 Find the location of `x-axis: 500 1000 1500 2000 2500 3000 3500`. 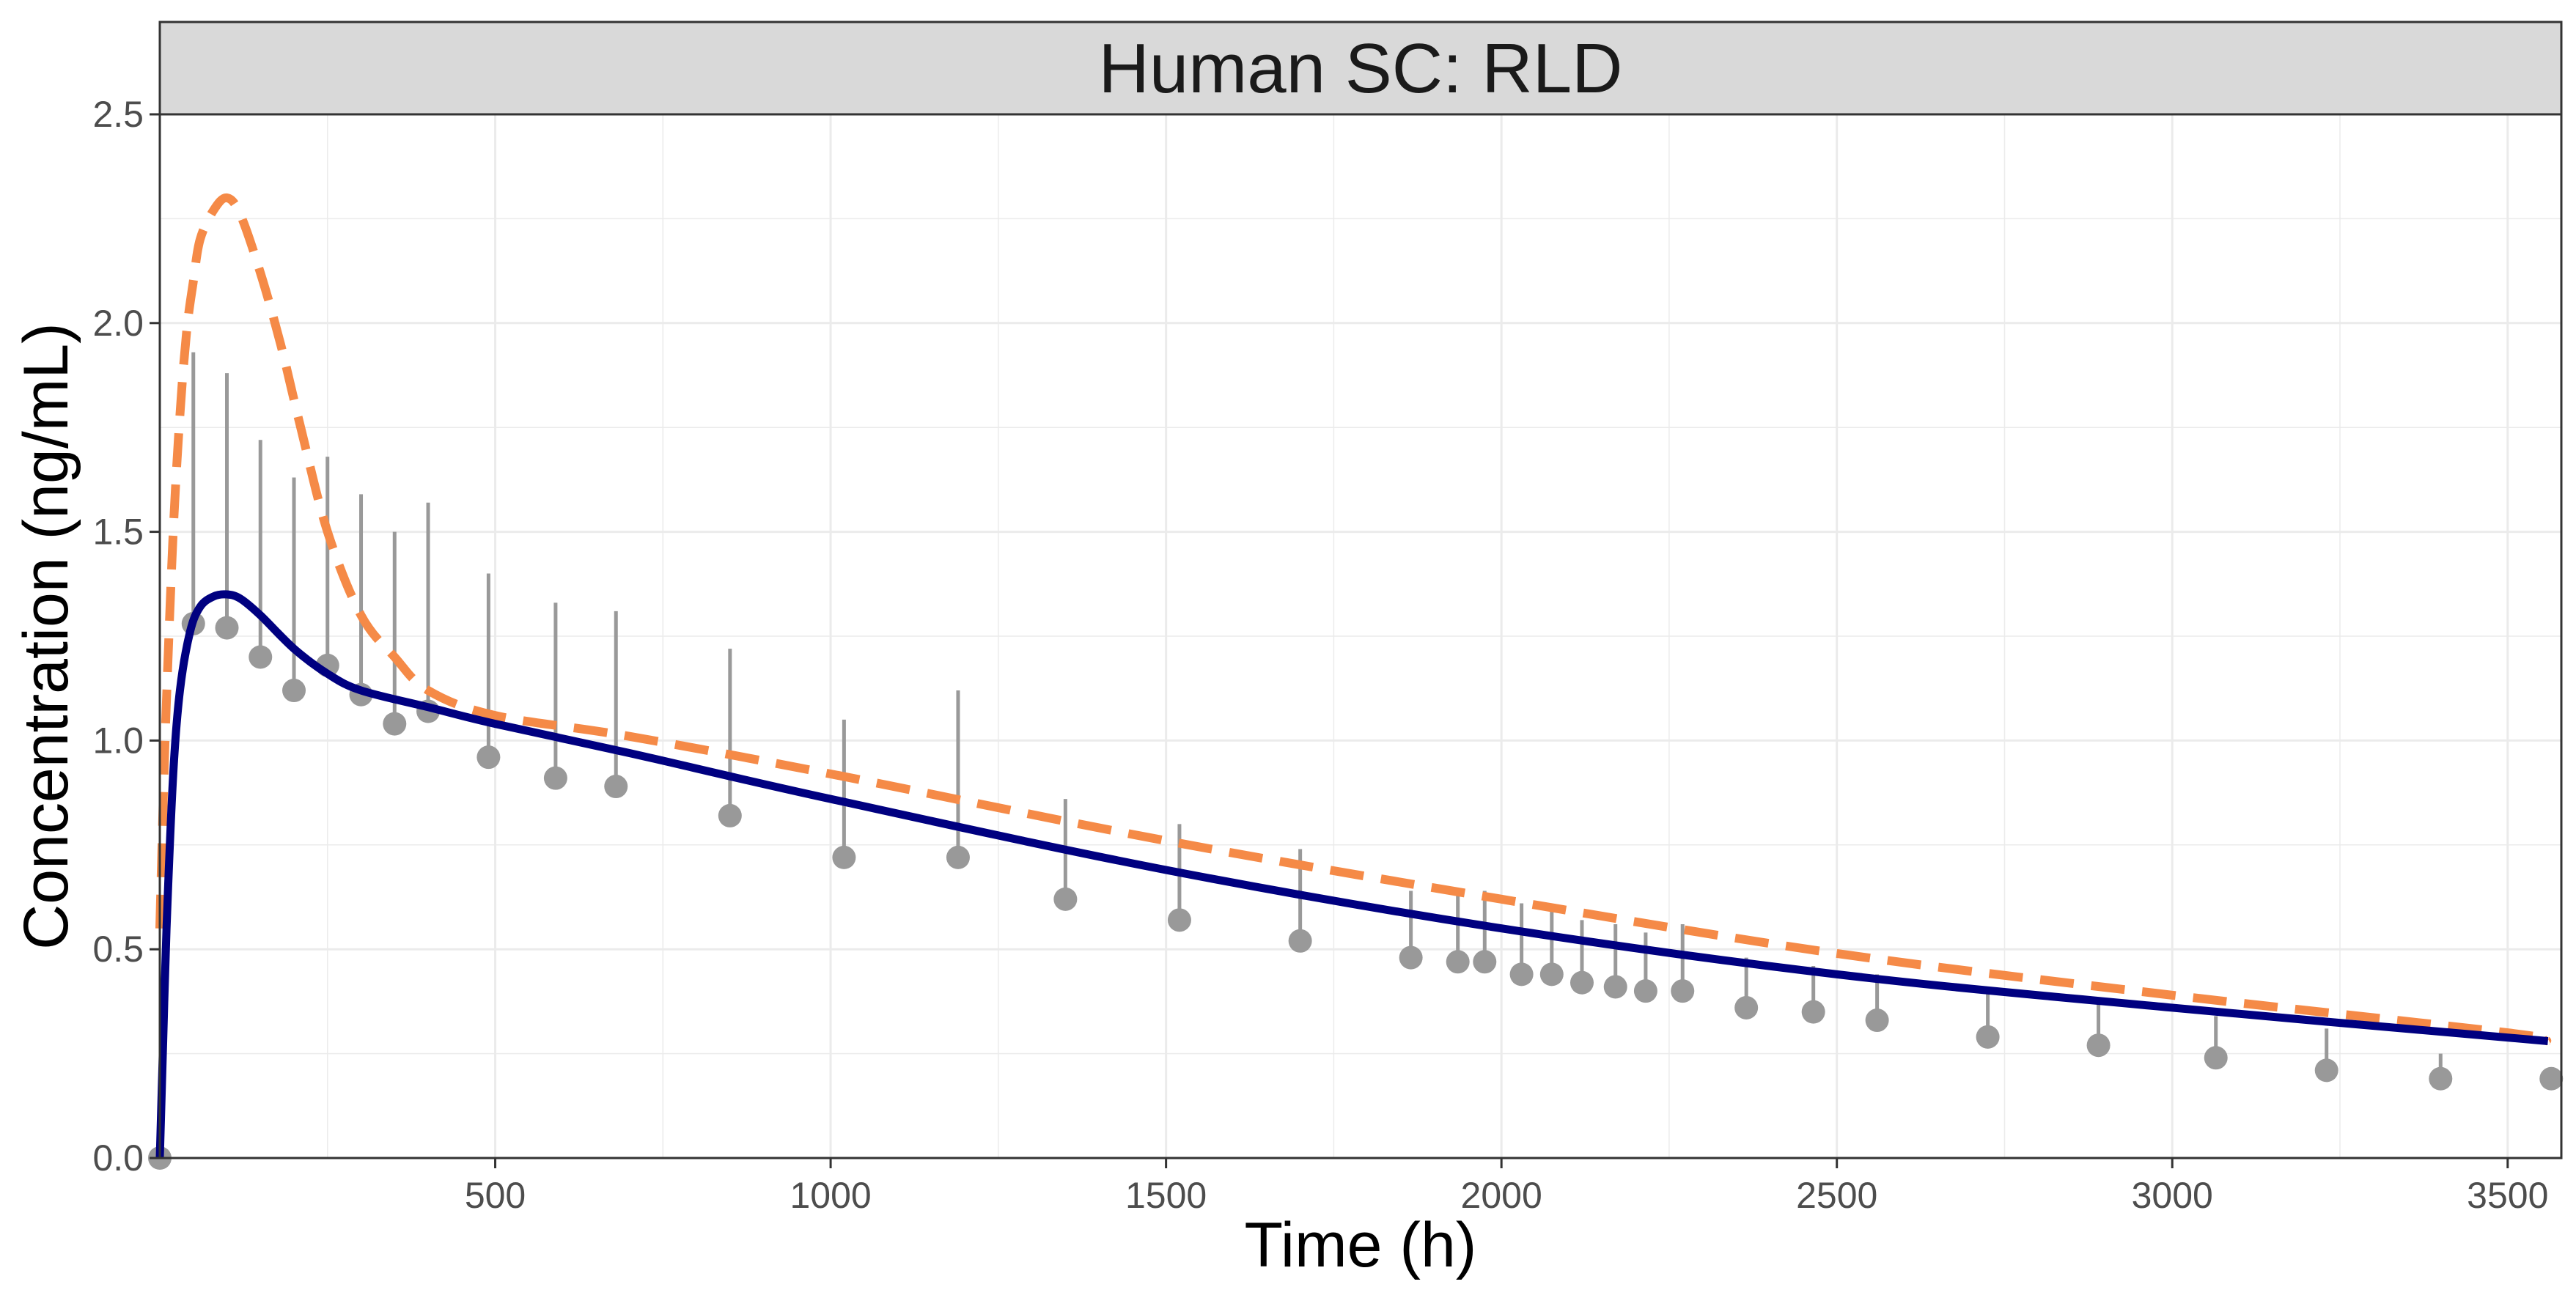

x-axis: 500 1000 1500 2000 2500 3000 3500 is located at coordinates (1506, 1187).